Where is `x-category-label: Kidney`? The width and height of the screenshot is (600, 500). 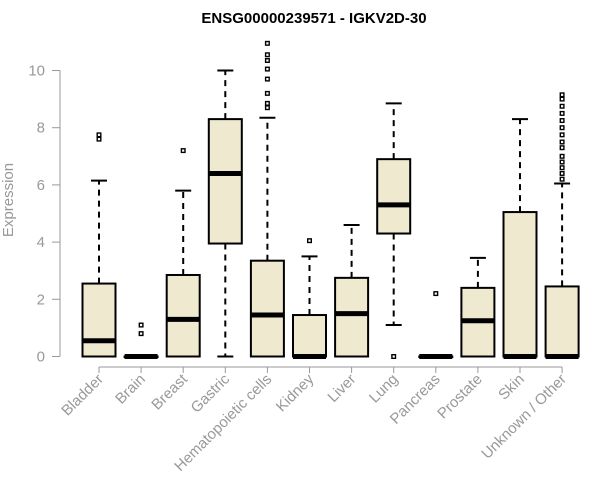
x-category-label: Kidney is located at coordinates (295, 392).